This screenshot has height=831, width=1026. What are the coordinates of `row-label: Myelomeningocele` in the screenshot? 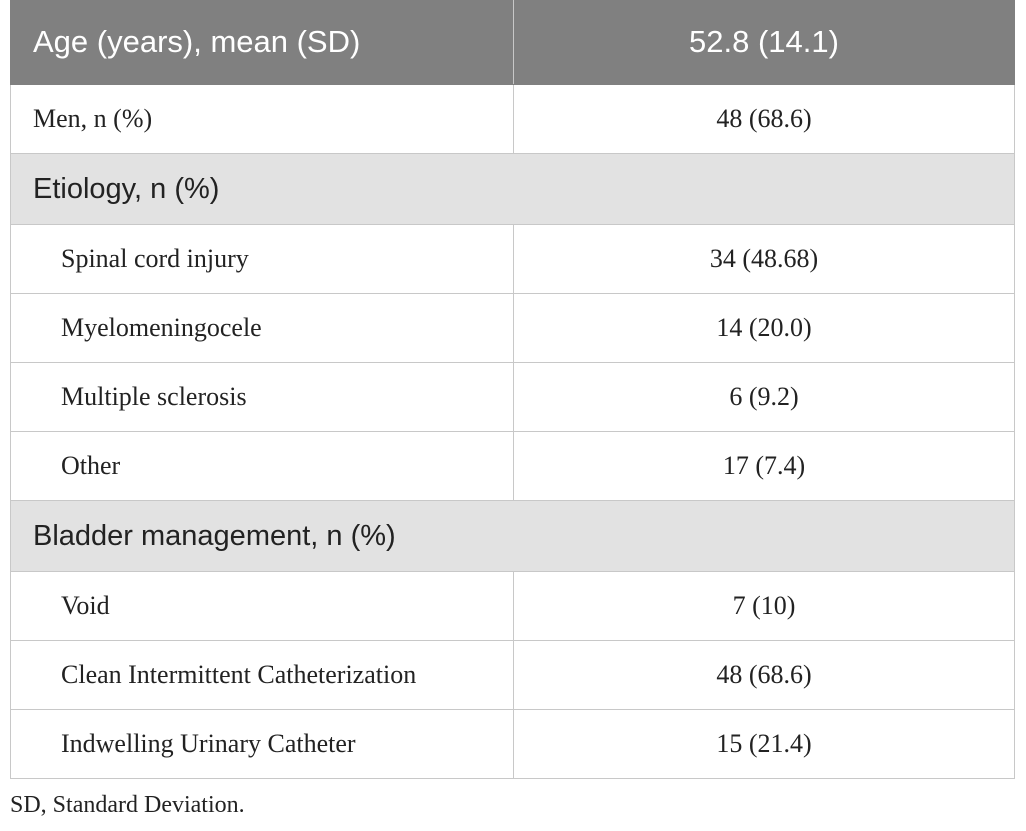 It's located at (161, 327).